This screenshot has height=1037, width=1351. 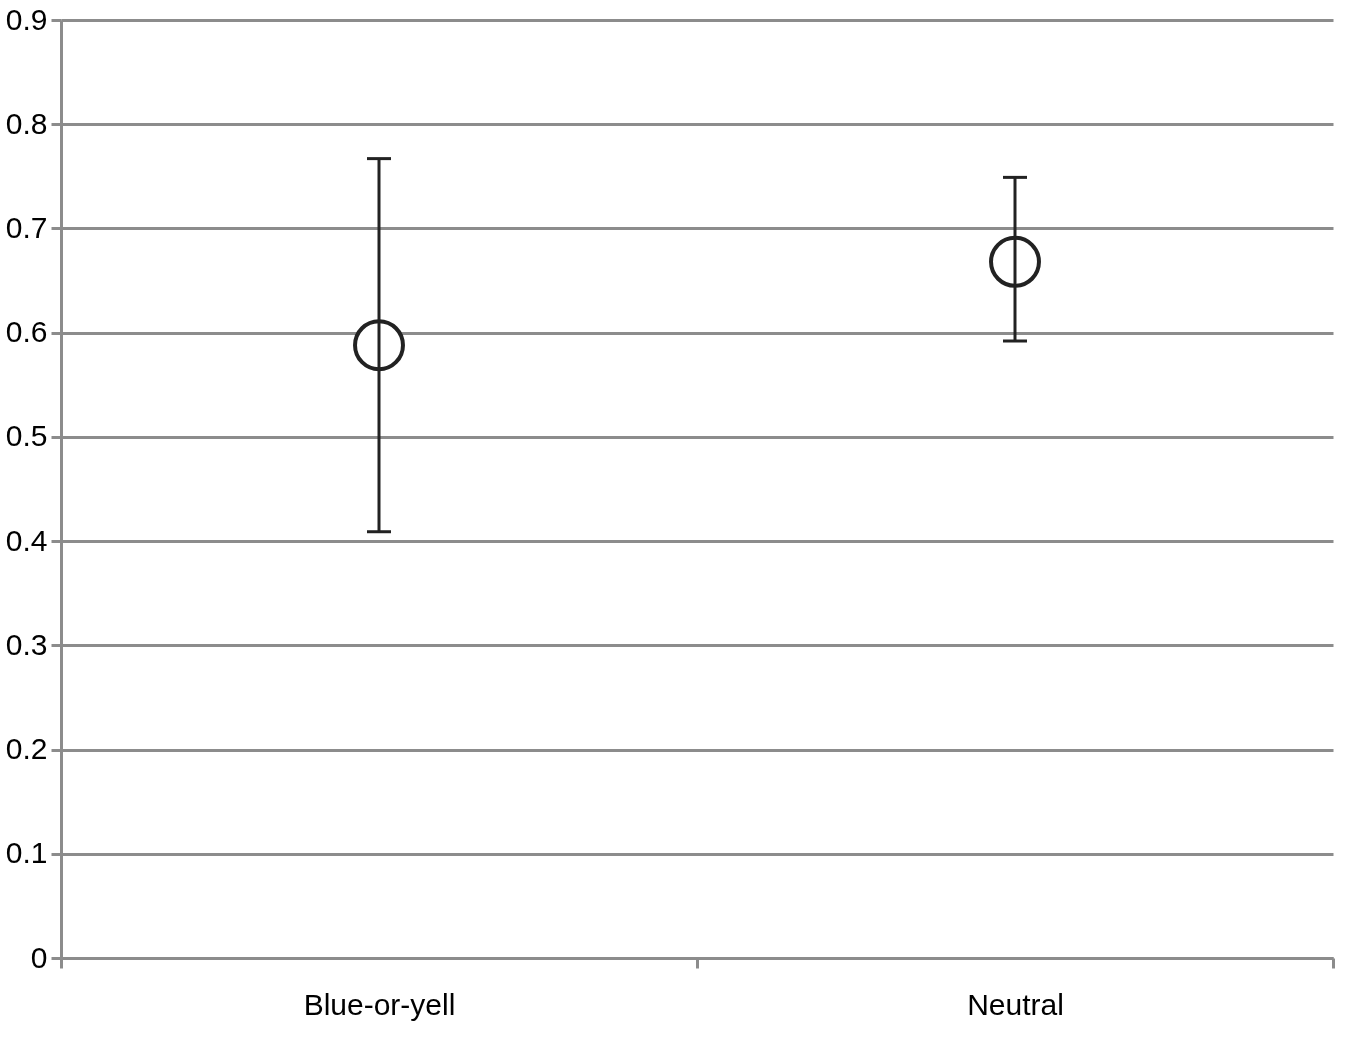 I want to click on y-tick-label: 0.5, so click(x=26, y=436).